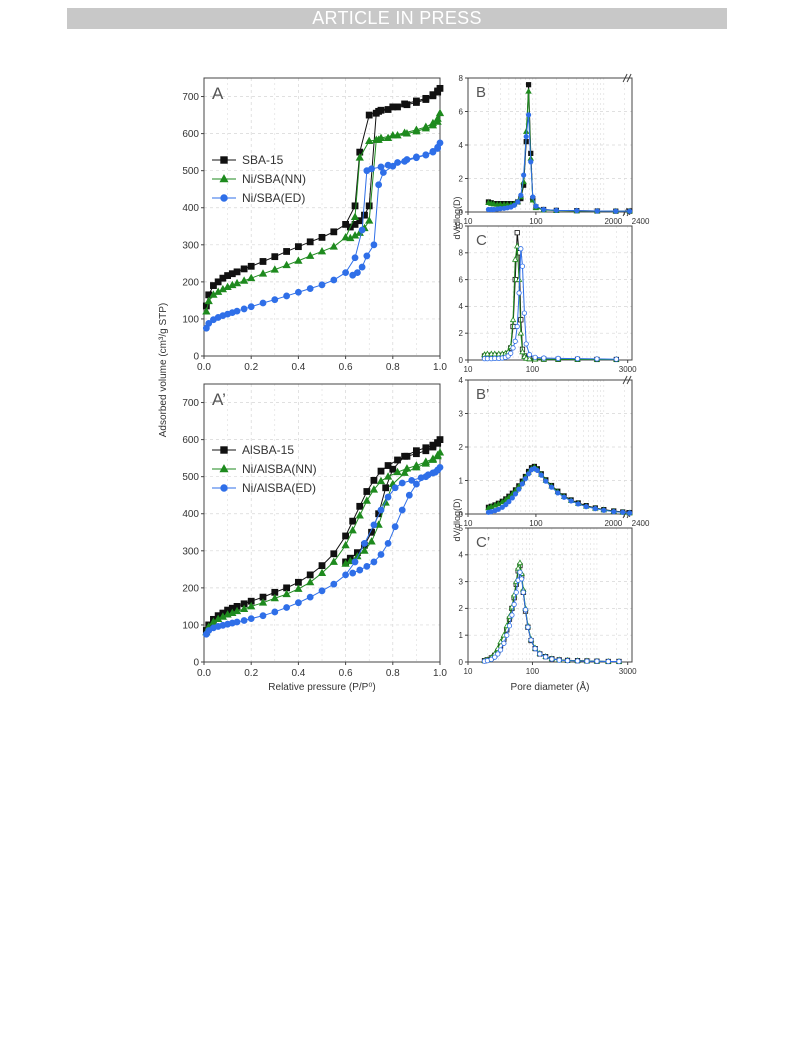  Describe the element at coordinates (393, 673) in the screenshot. I see `x-tick-label: 0.8` at that location.